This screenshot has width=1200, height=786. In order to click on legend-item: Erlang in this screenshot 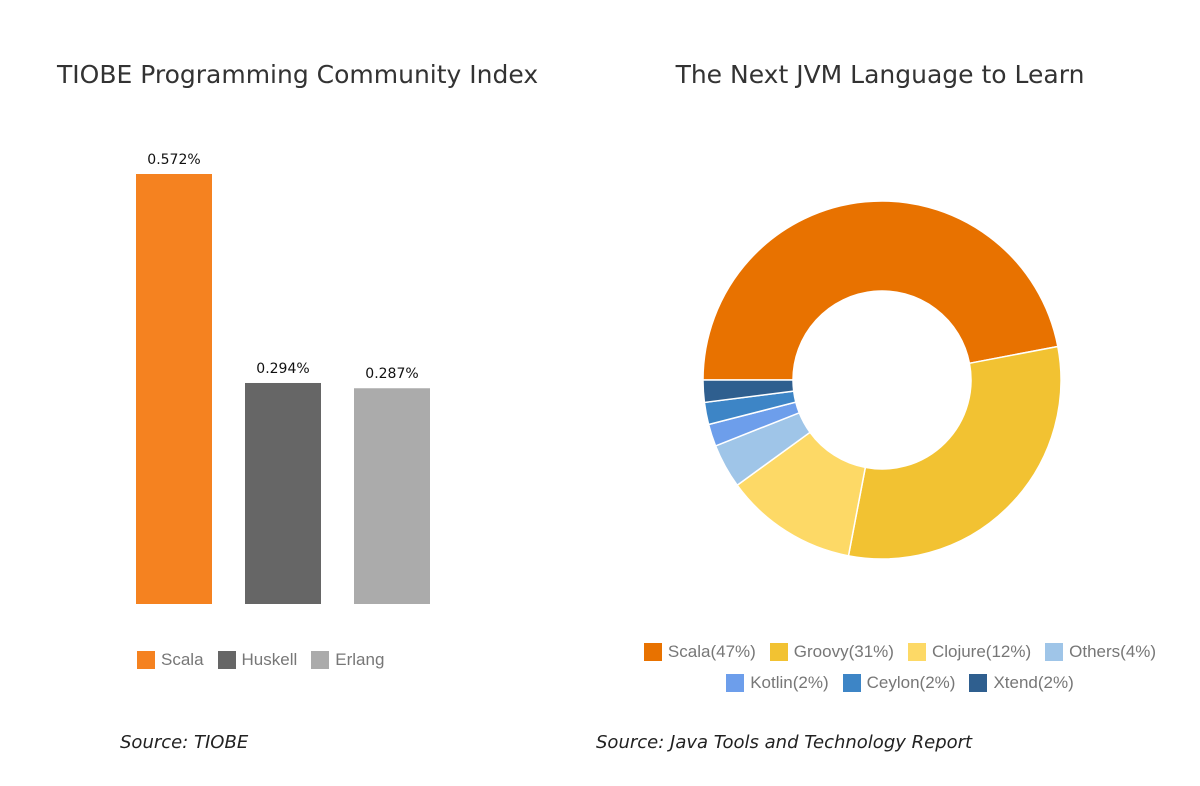, I will do `click(347, 660)`.